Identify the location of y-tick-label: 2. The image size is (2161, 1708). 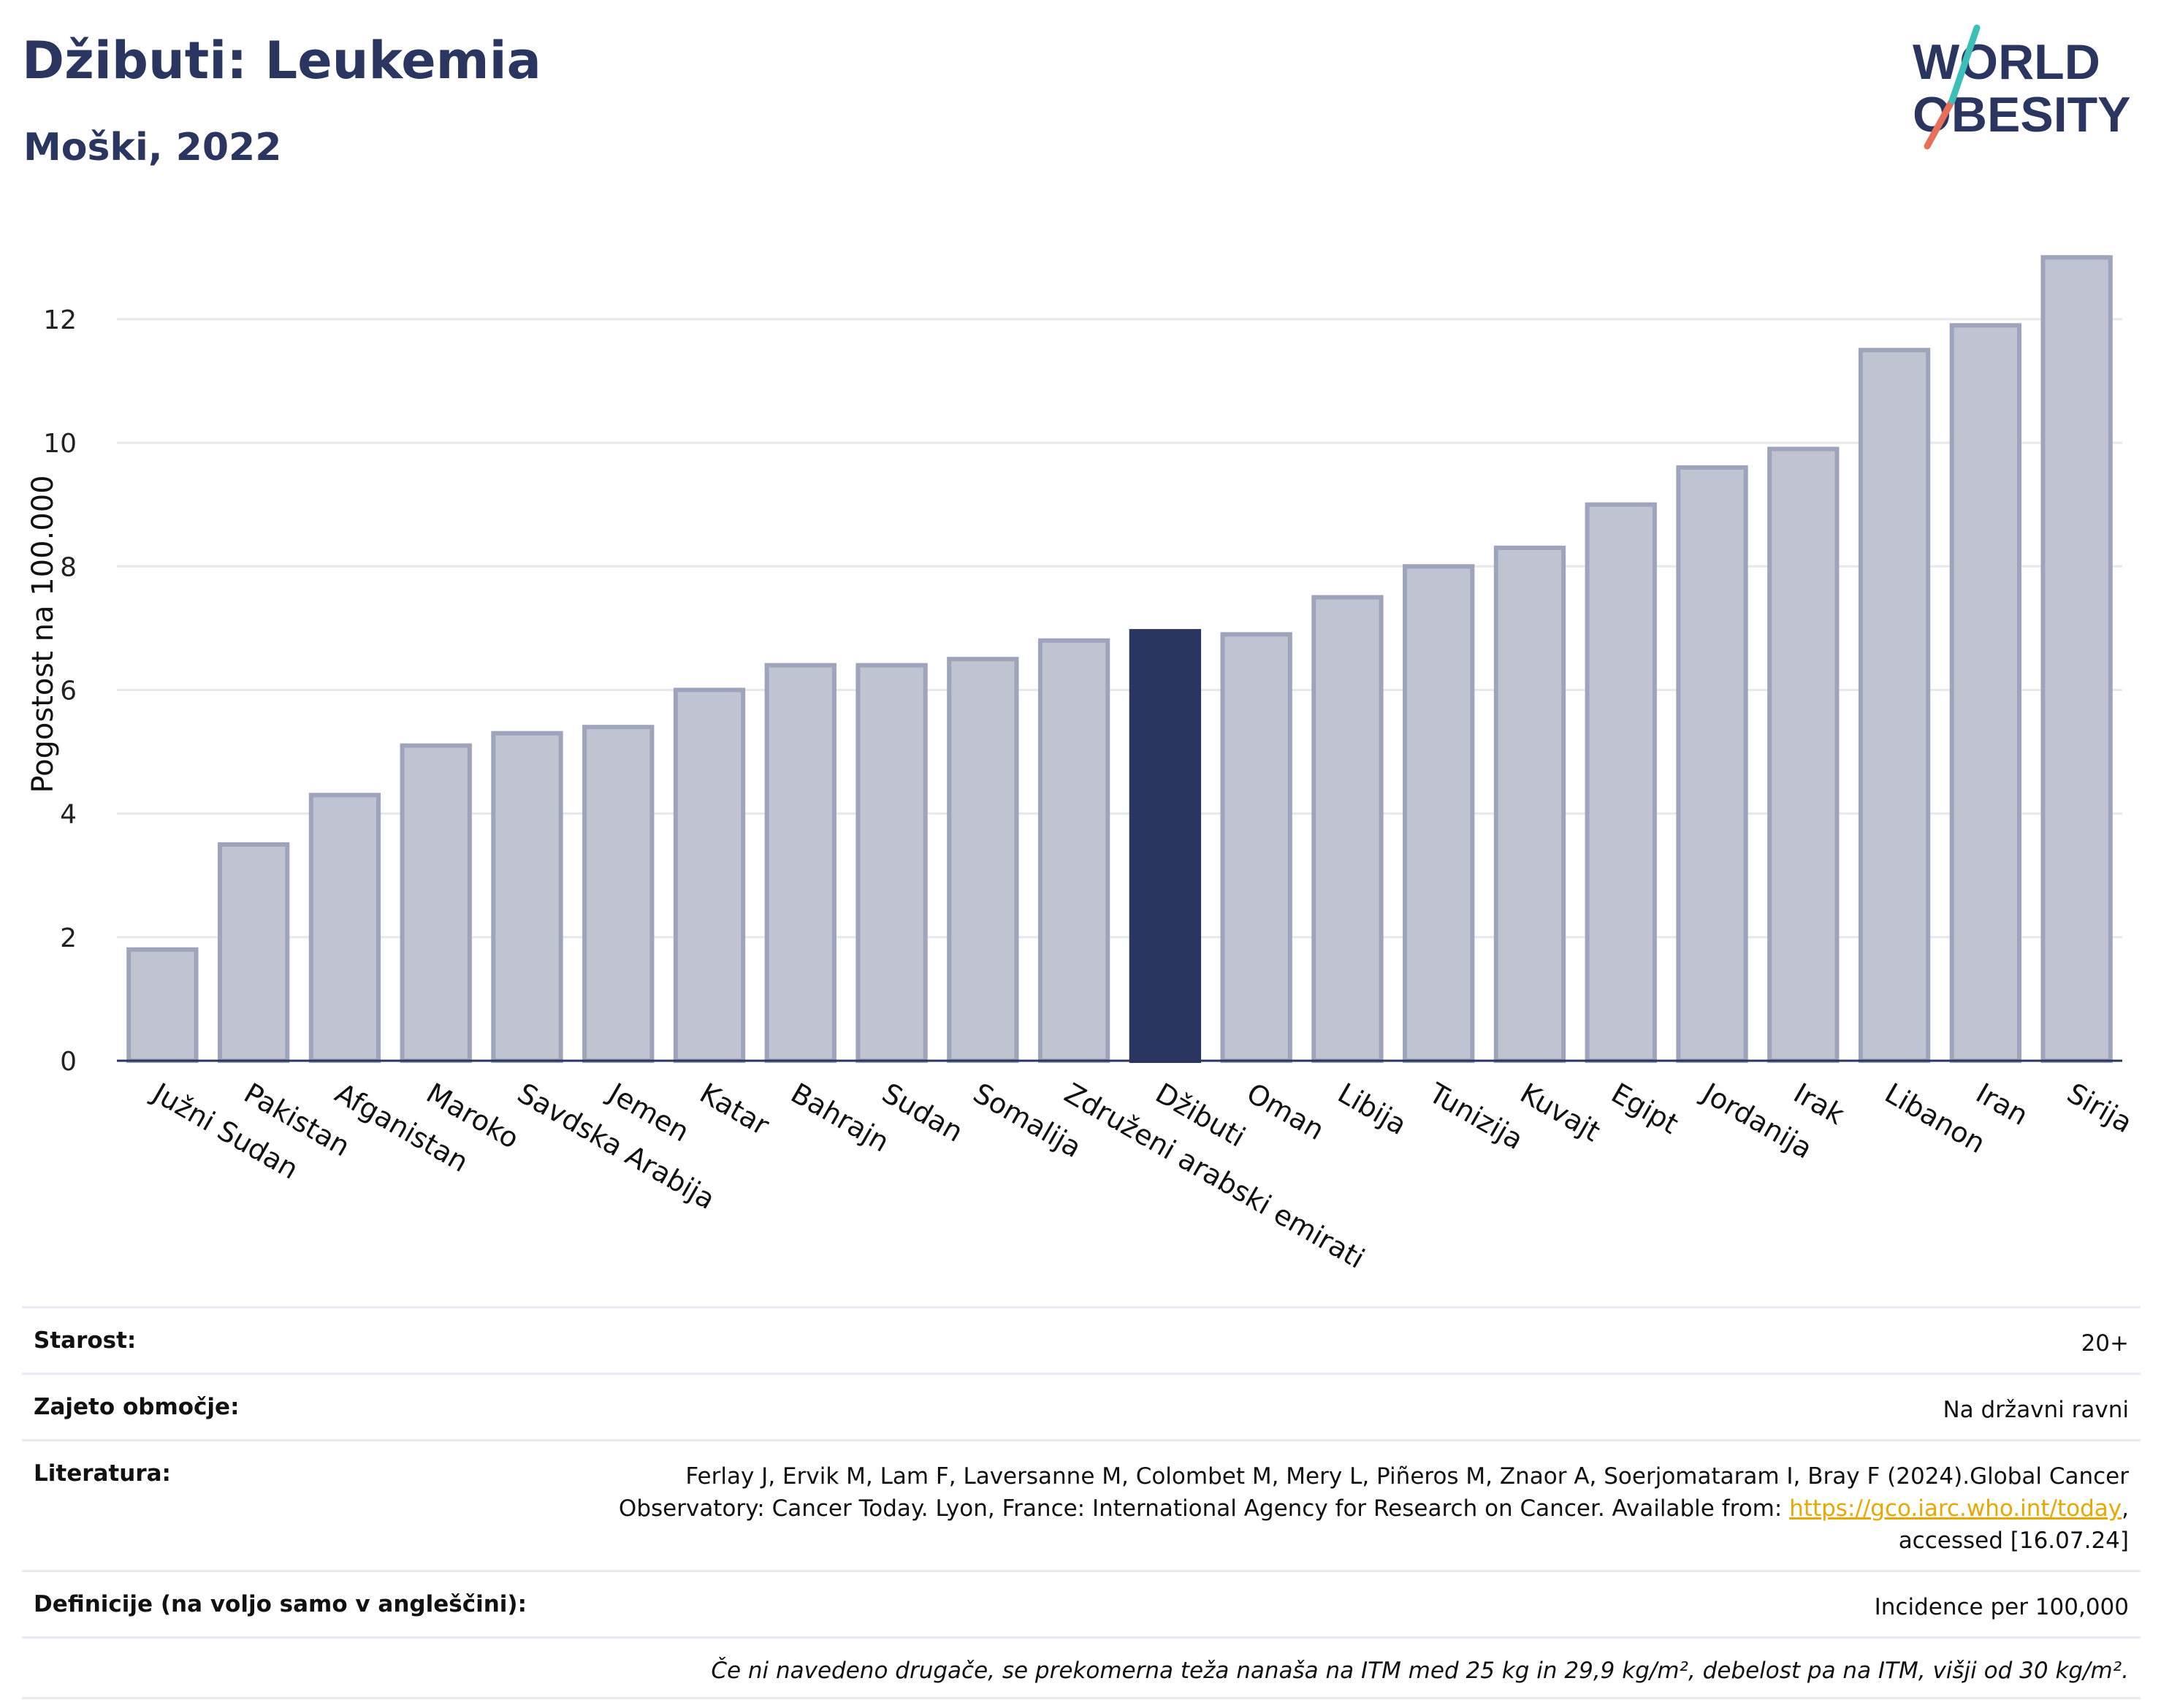
(68, 938).